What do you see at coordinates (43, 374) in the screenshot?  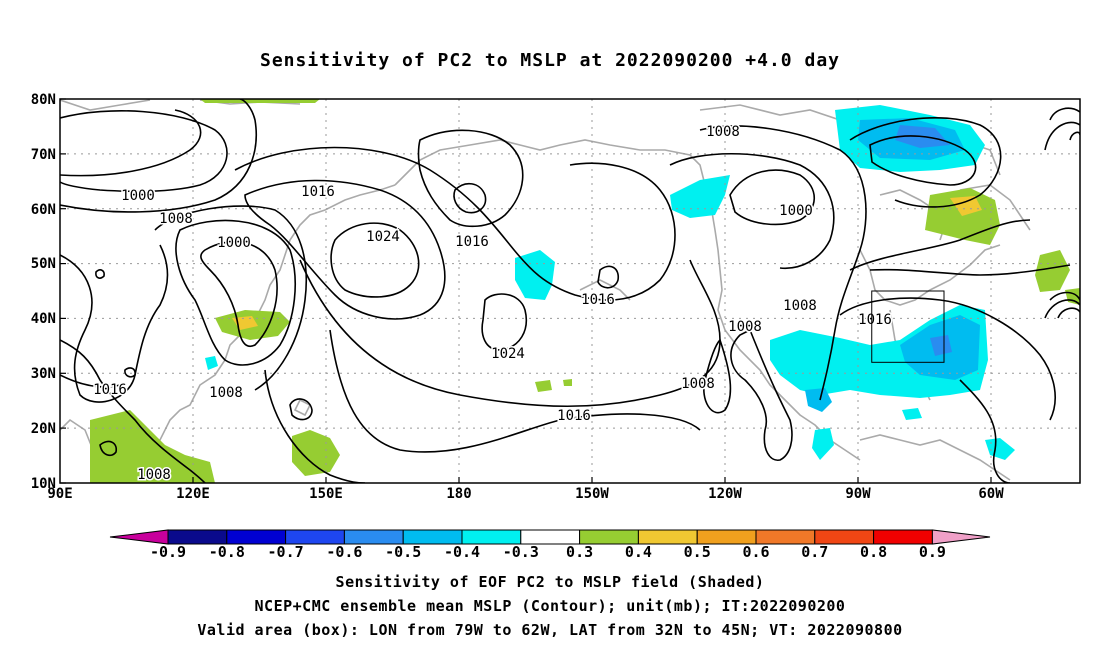 I see `lat-label: 30N` at bounding box center [43, 374].